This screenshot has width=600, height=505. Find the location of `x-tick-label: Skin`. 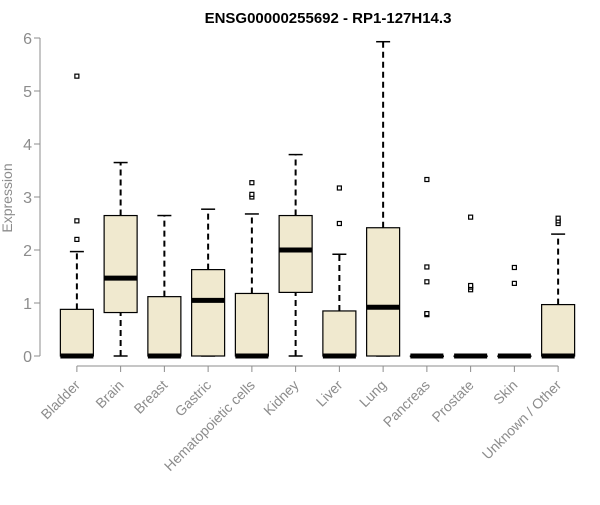

x-tick-label: Skin is located at coordinates (505, 392).